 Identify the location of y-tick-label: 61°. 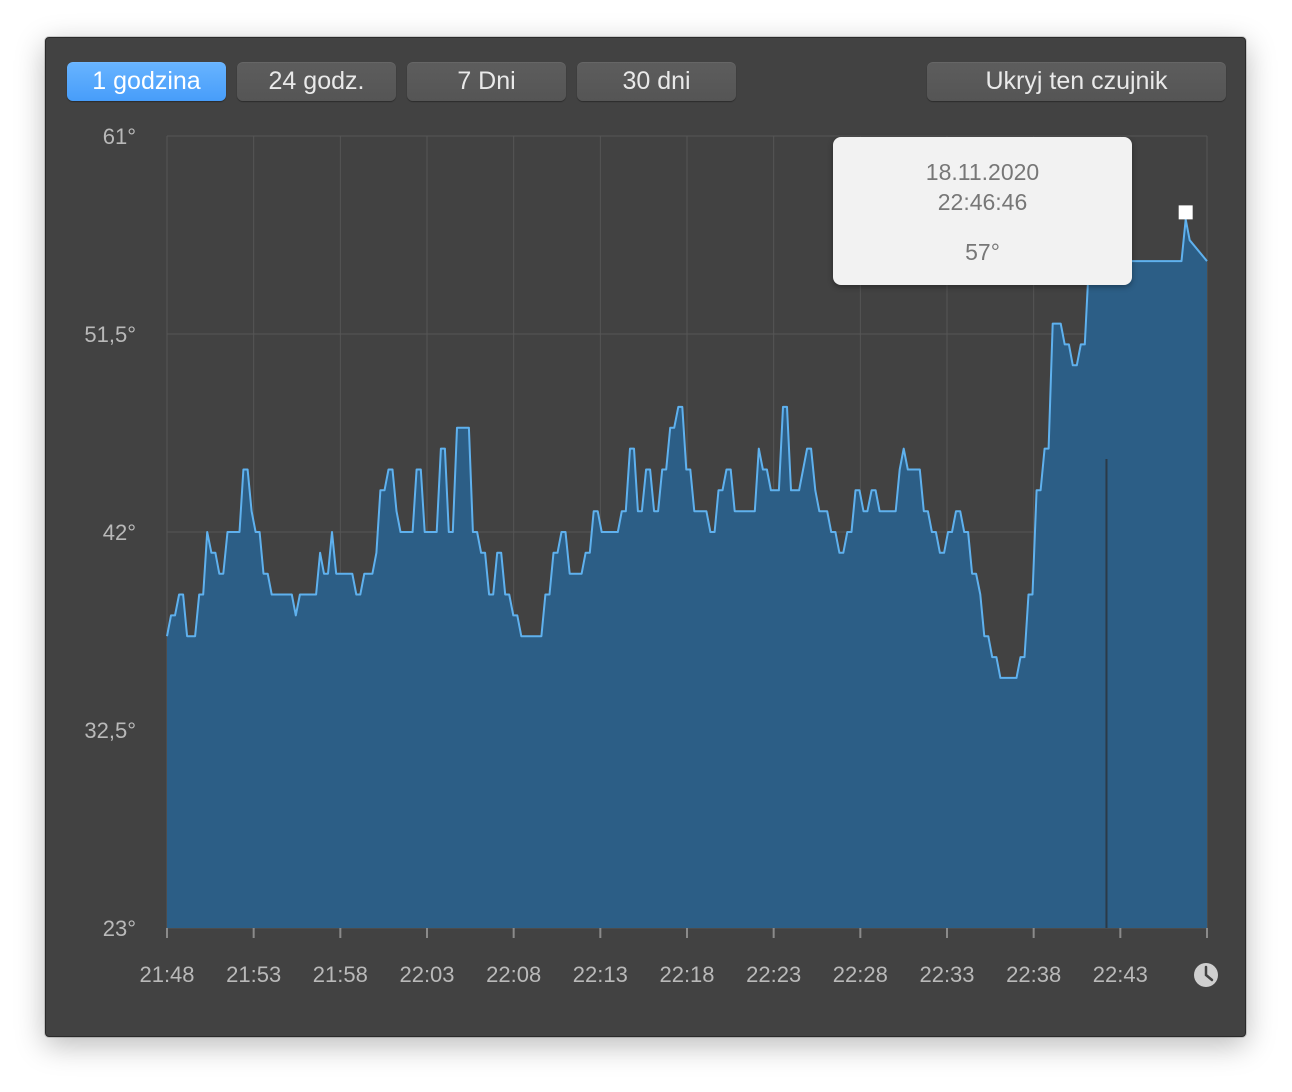
(119, 136).